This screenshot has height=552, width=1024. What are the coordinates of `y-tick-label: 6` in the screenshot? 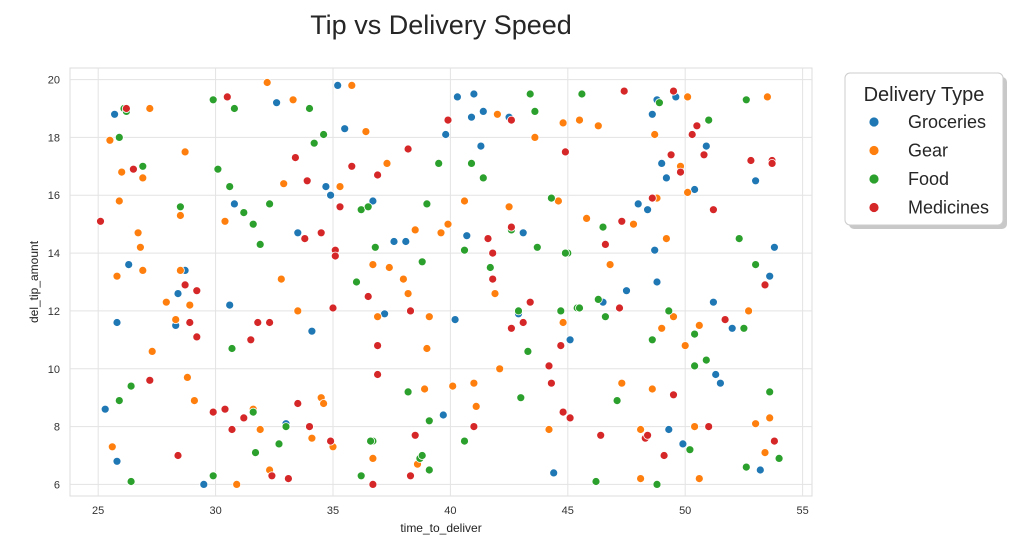 It's located at (57, 485).